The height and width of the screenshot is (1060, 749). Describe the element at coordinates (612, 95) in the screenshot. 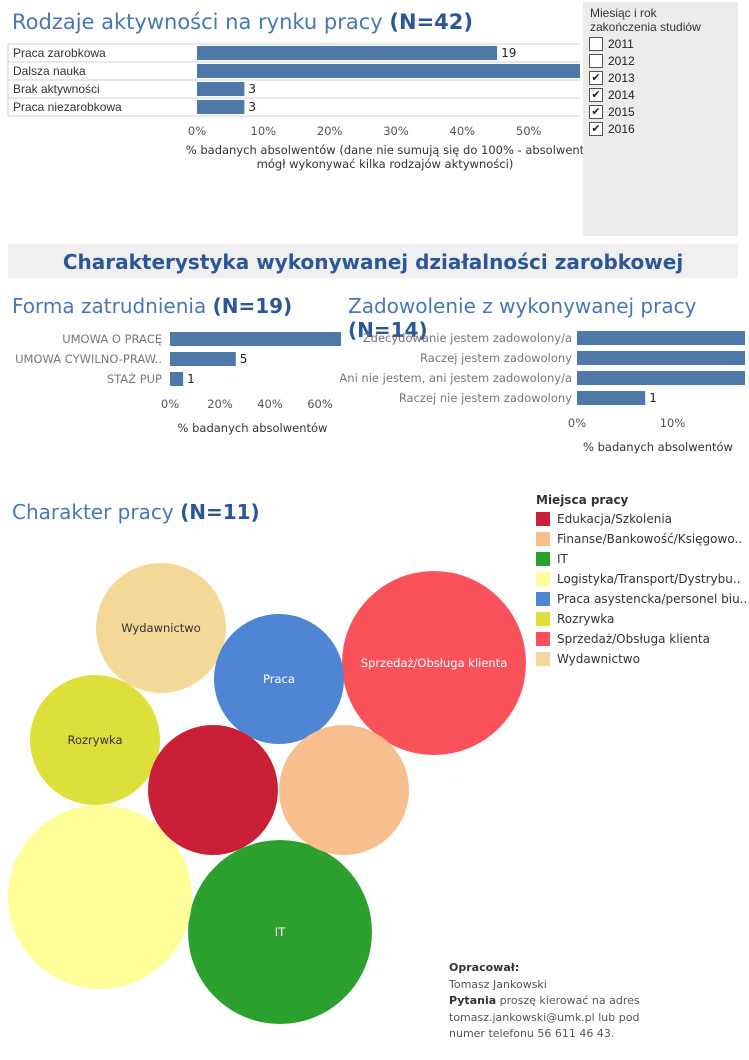

I see `year-filter-option-2014: ✔ 2014` at that location.